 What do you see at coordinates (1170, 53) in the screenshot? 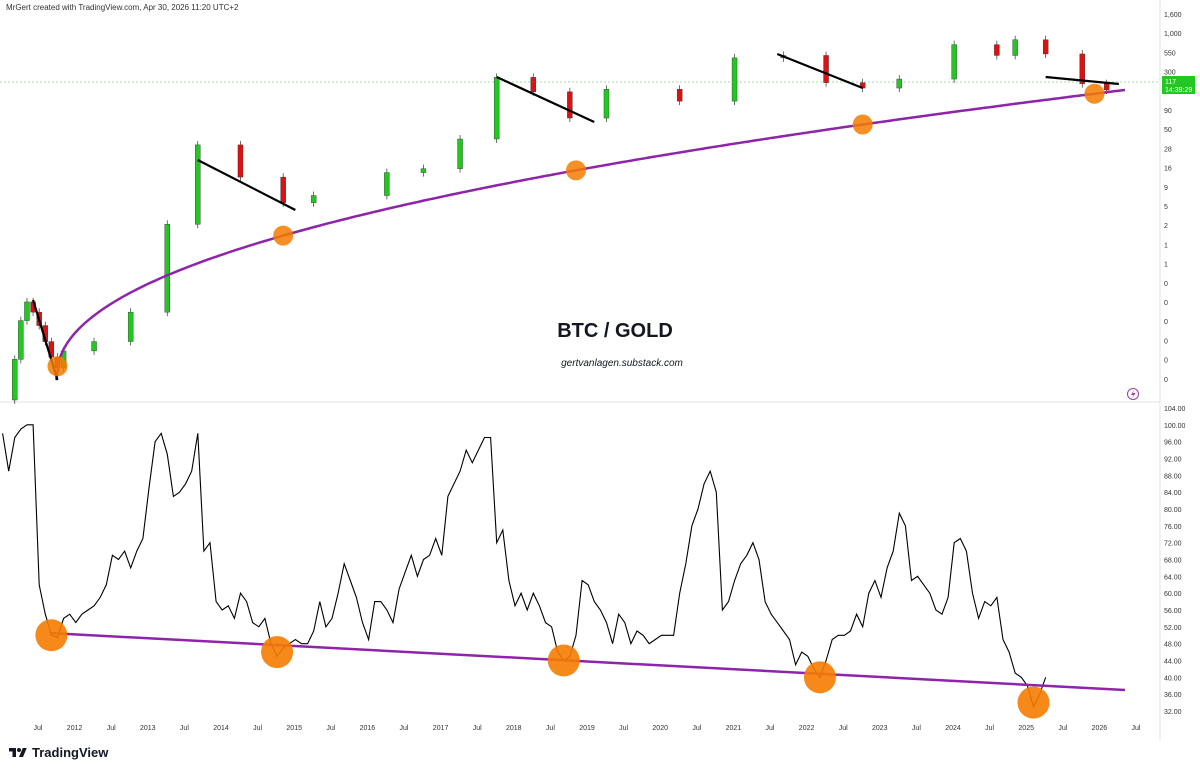
I see `price-tick-label: 550` at bounding box center [1170, 53].